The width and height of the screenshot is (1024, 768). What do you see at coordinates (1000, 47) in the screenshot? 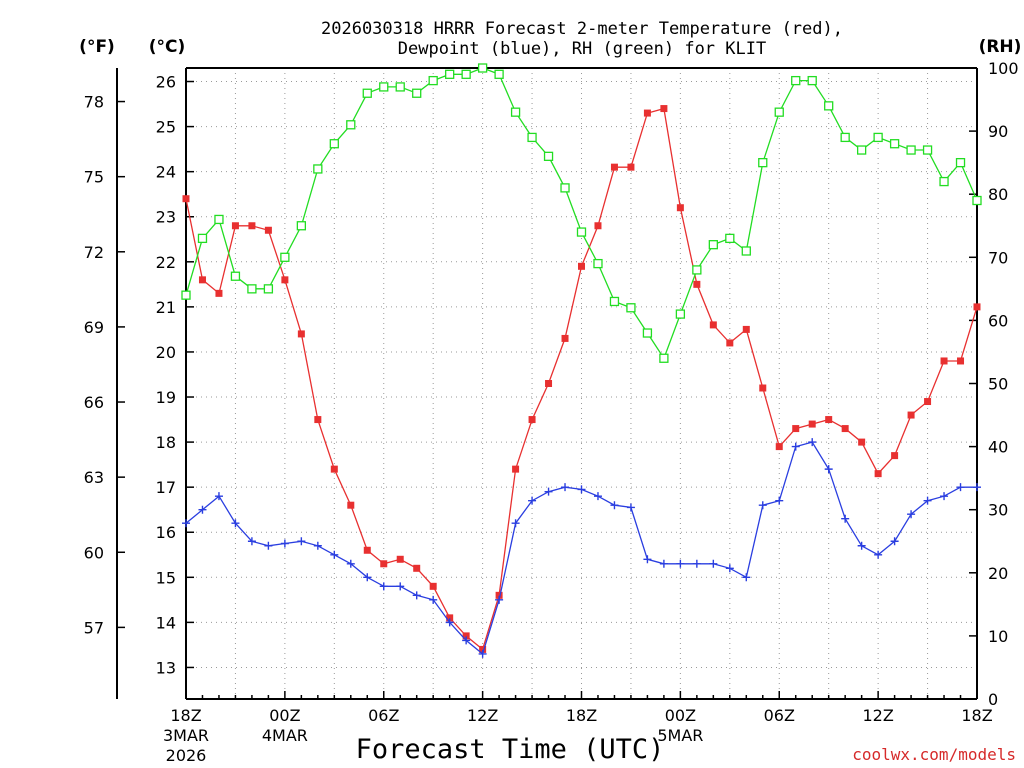
I see `rh-axis-label: (RH)` at bounding box center [1000, 47].